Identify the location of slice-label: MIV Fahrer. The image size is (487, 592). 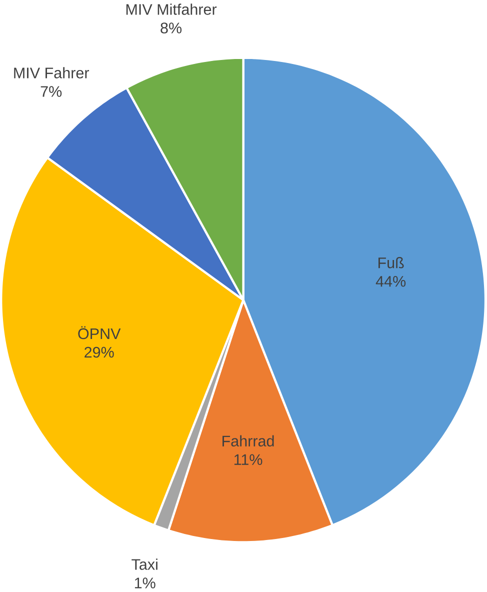
(52, 72).